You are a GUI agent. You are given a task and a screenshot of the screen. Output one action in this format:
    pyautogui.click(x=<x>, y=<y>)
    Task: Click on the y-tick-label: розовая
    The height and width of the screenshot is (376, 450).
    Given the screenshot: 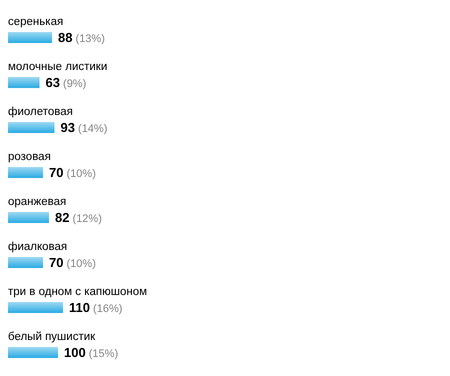 What is the action you would take?
    pyautogui.click(x=29, y=157)
    